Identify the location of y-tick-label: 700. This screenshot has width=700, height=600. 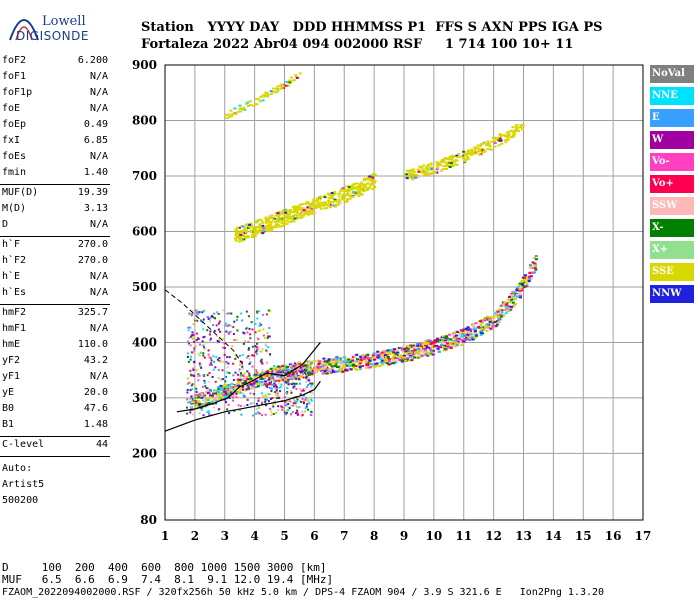
(144, 176).